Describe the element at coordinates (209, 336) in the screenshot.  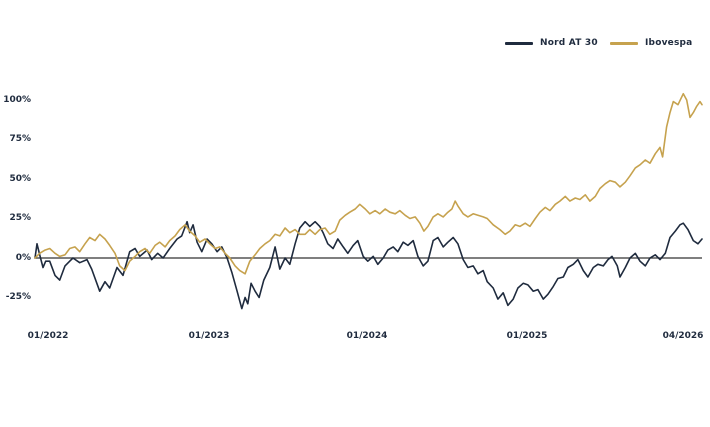
I see `x-tick-2023: 01/2023` at that location.